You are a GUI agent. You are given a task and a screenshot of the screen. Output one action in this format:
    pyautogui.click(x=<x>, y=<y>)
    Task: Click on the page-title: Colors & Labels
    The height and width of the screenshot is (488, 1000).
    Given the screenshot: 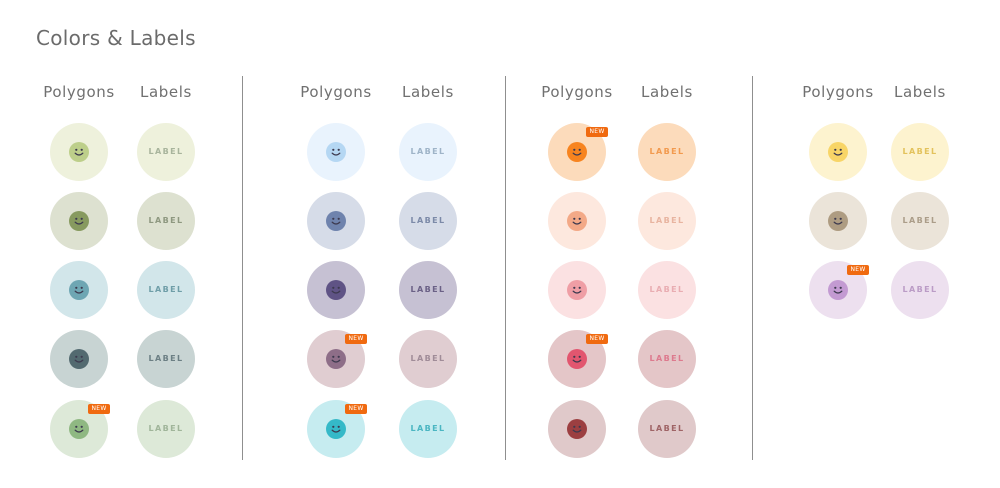 What is the action you would take?
    pyautogui.click(x=116, y=38)
    